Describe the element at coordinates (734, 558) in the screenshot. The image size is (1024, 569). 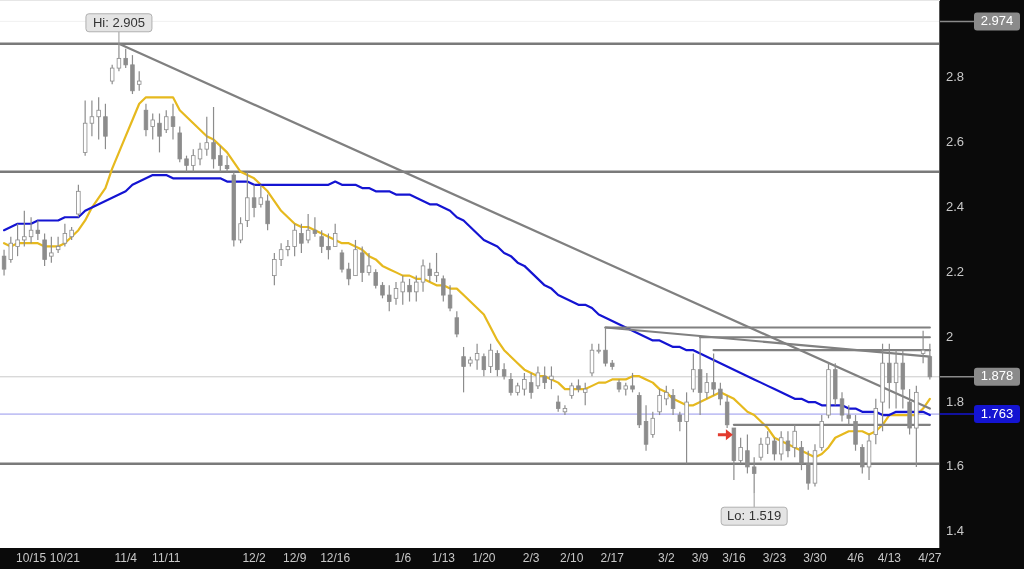
I see `x-tick-label: 3/16` at that location.